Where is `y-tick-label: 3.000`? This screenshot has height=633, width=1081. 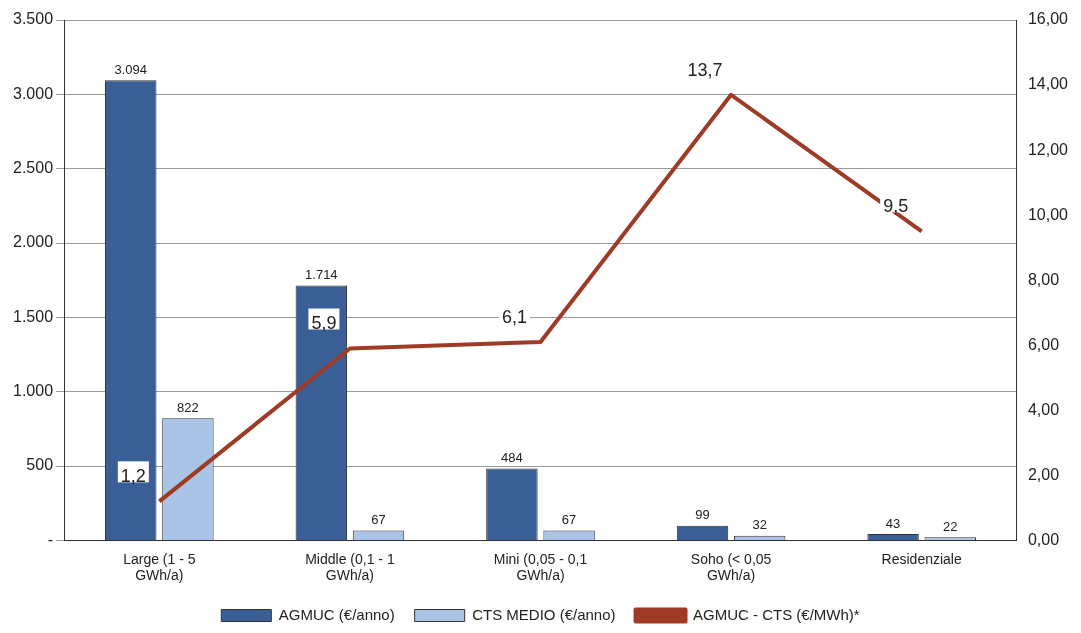 y-tick-label: 3.000 is located at coordinates (33, 93).